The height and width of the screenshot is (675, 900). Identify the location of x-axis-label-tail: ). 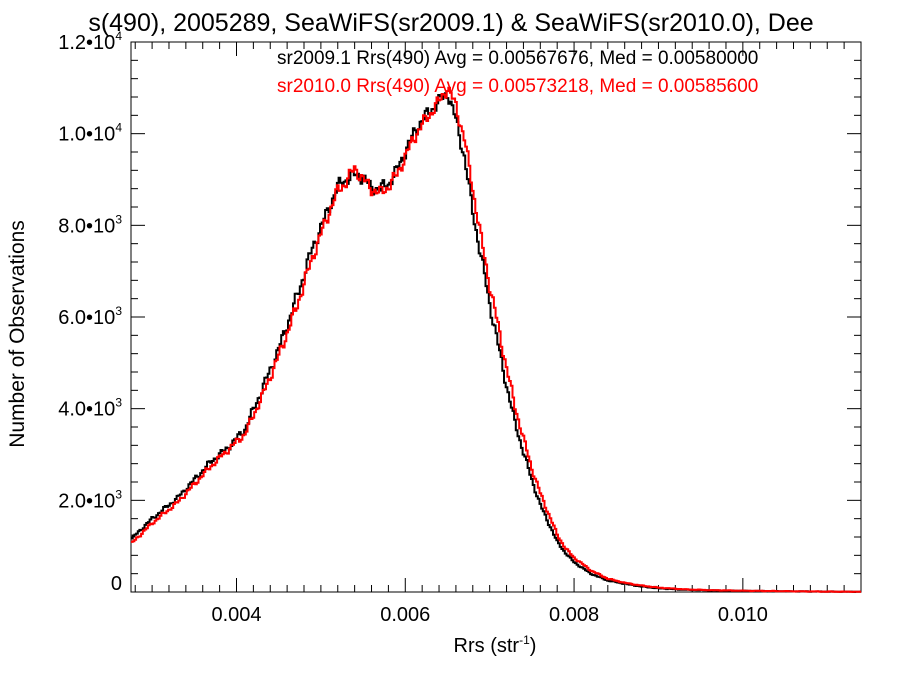
(533, 646).